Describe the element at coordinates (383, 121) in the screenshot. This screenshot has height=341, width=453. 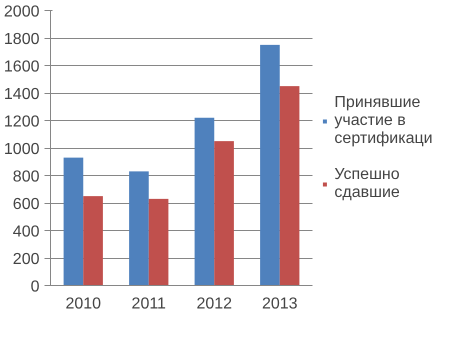
I see `legend-label: Принявшие участие в сертификаци` at that location.